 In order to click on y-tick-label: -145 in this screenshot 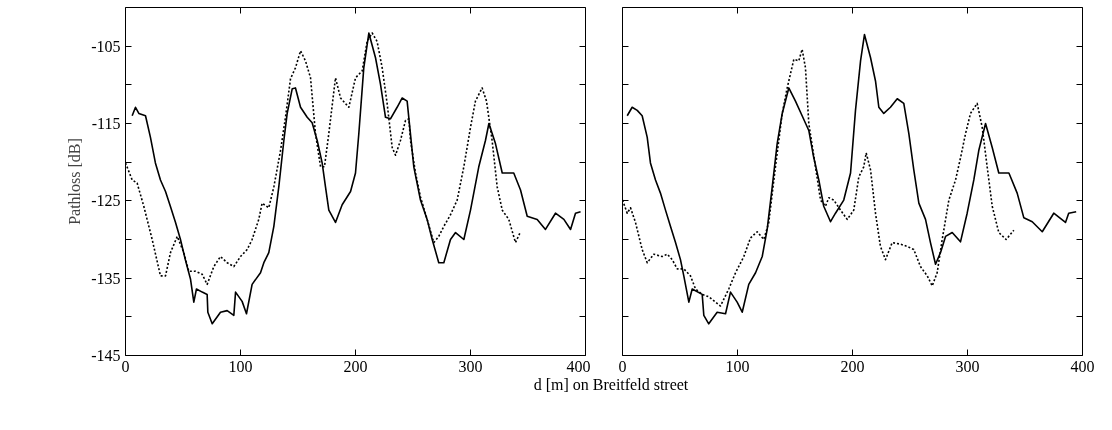, I will do `click(106, 355)`.